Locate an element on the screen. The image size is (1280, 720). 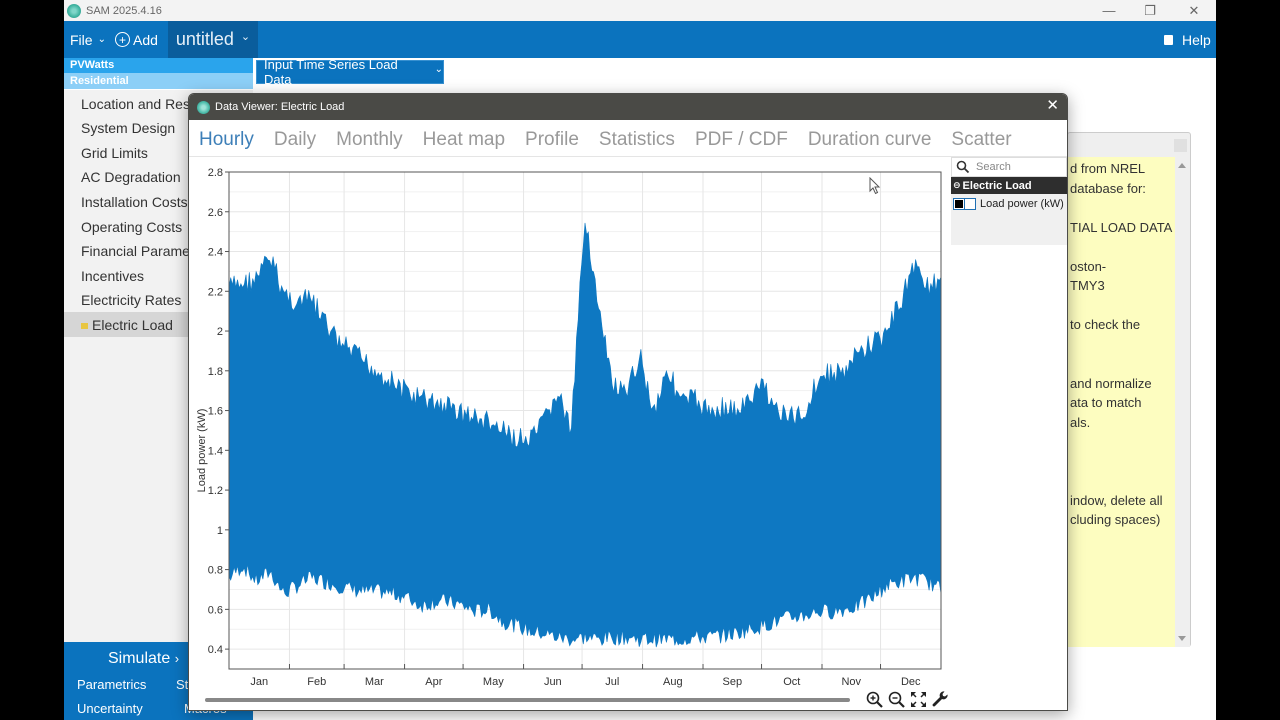
variable-group-header: ⊖ Electric Load is located at coordinates (1009, 185).